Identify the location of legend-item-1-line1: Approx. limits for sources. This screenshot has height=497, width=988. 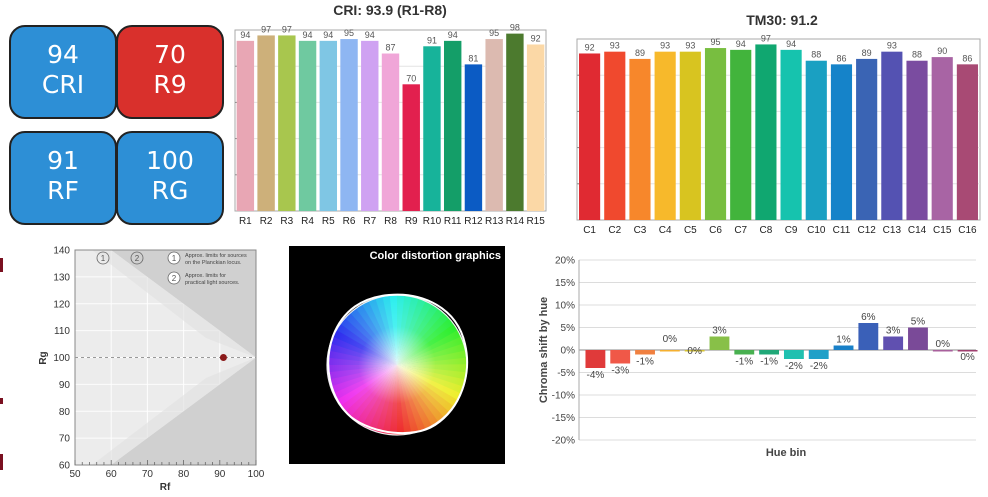
(216, 256).